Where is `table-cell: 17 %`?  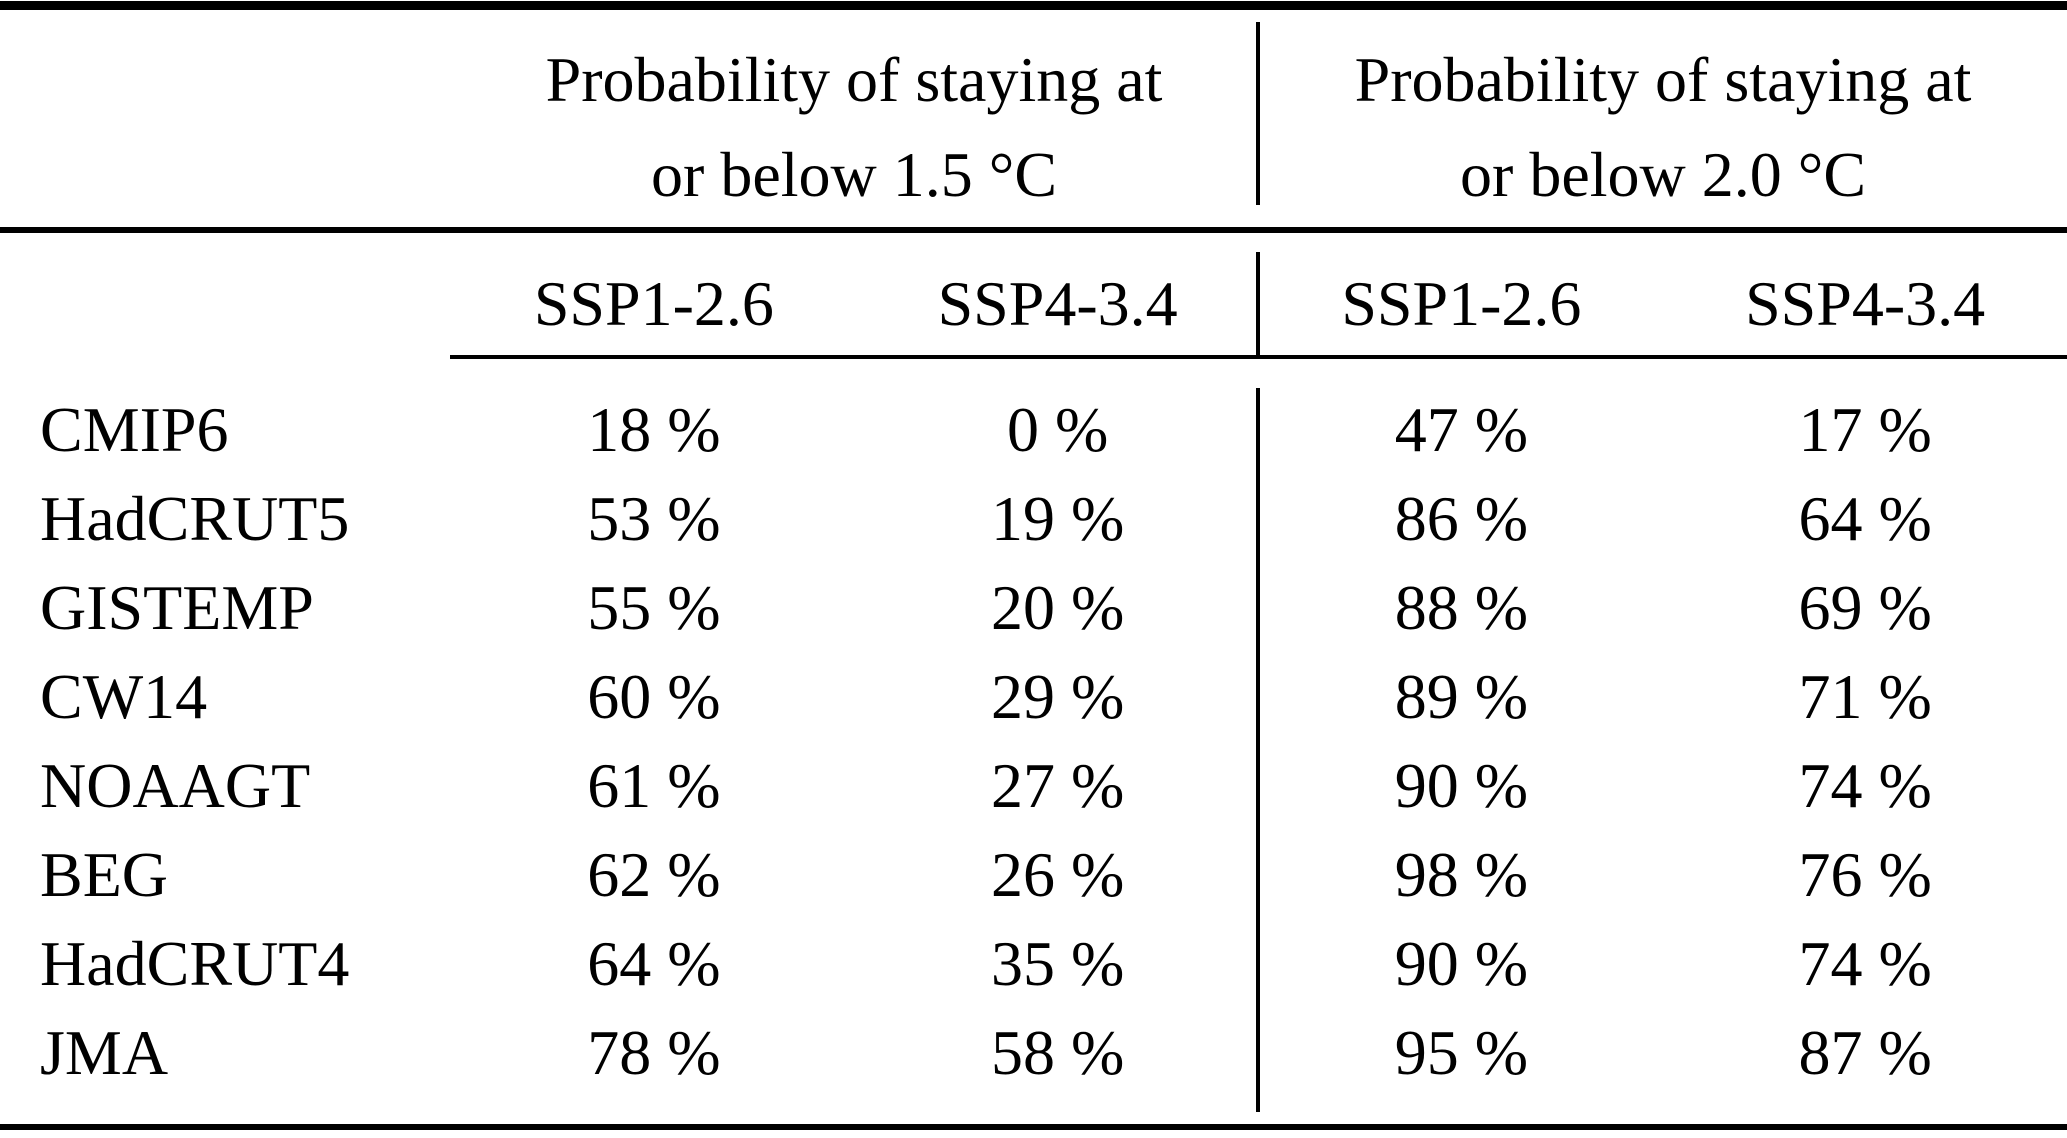 table-cell: 17 % is located at coordinates (1865, 429).